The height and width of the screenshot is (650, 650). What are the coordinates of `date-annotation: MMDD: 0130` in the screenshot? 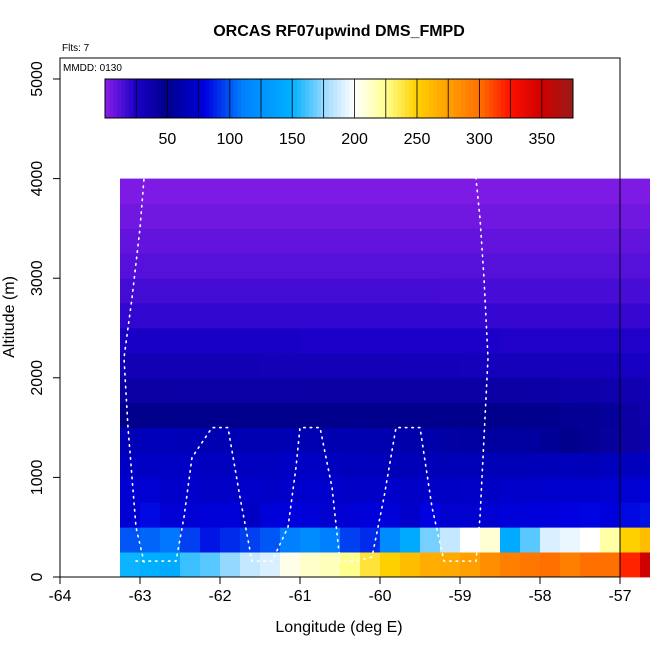 It's located at (92, 68).